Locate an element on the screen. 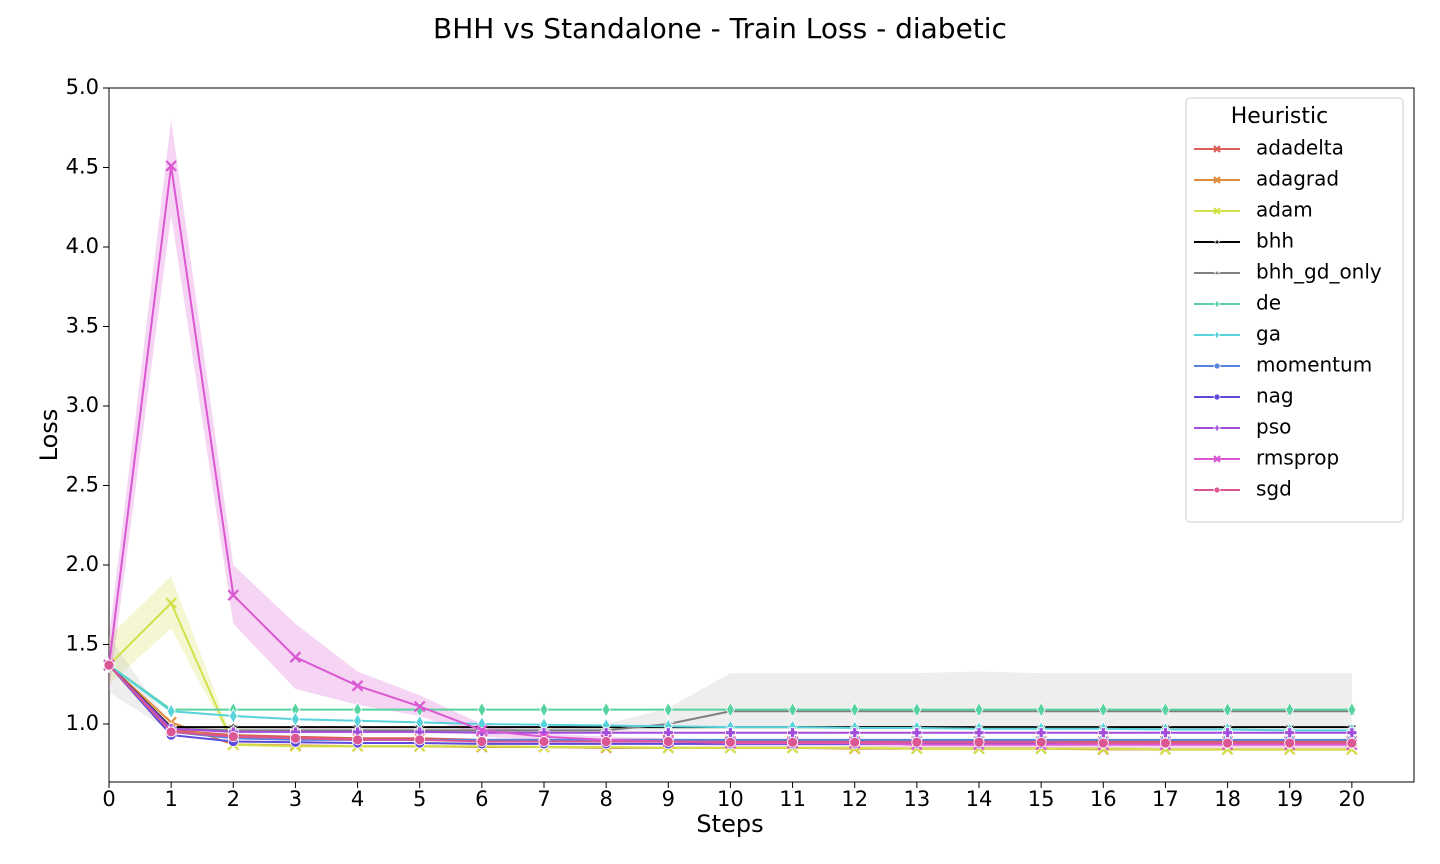 This screenshot has width=1440, height=864. x-tick-label: 4 is located at coordinates (357, 799).